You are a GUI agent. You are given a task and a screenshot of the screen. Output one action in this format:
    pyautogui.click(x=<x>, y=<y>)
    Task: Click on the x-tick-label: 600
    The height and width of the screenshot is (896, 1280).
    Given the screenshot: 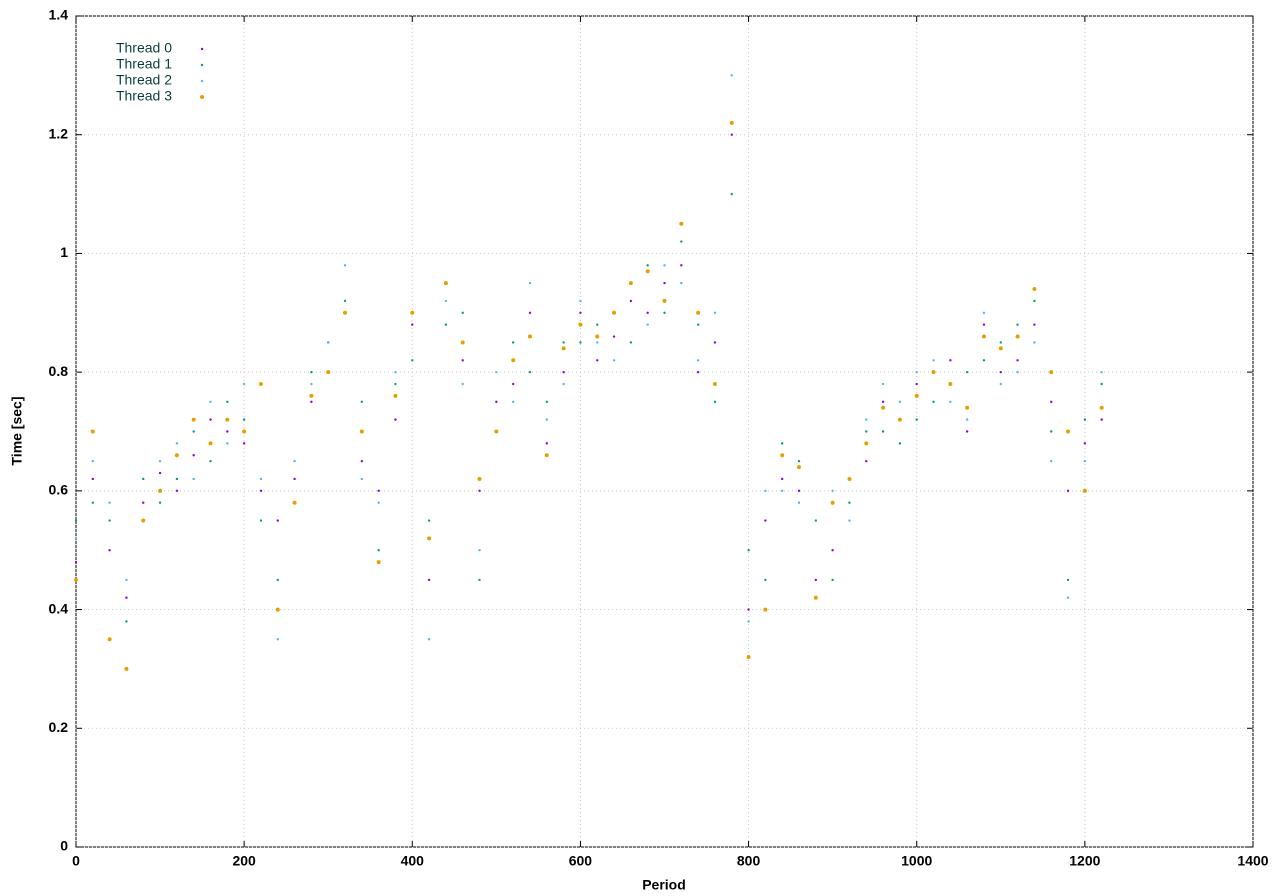 What is the action you would take?
    pyautogui.click(x=581, y=861)
    